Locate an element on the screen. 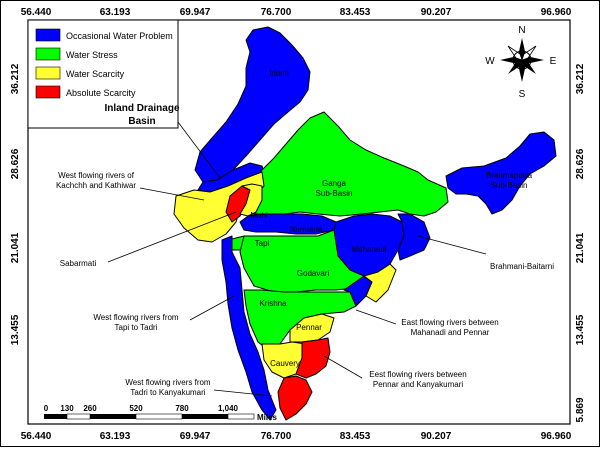 The height and width of the screenshot is (452, 600). left-coord-label: 28.626 is located at coordinates (15, 163).